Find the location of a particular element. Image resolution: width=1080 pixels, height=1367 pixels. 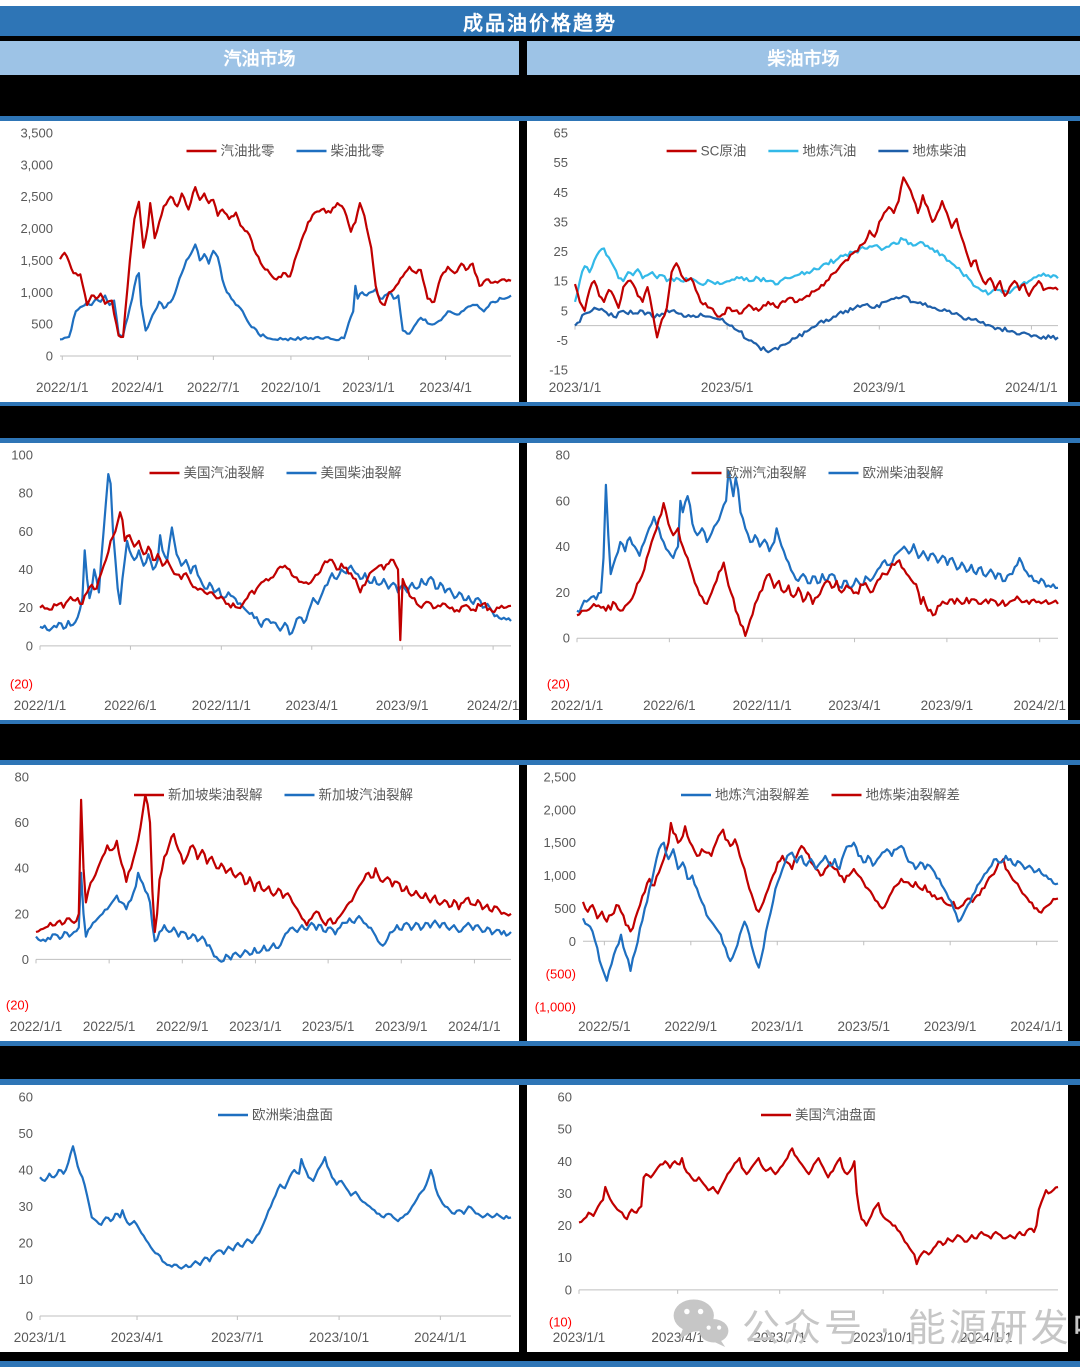

svg-text: 2,500 is located at coordinates (559, 777).